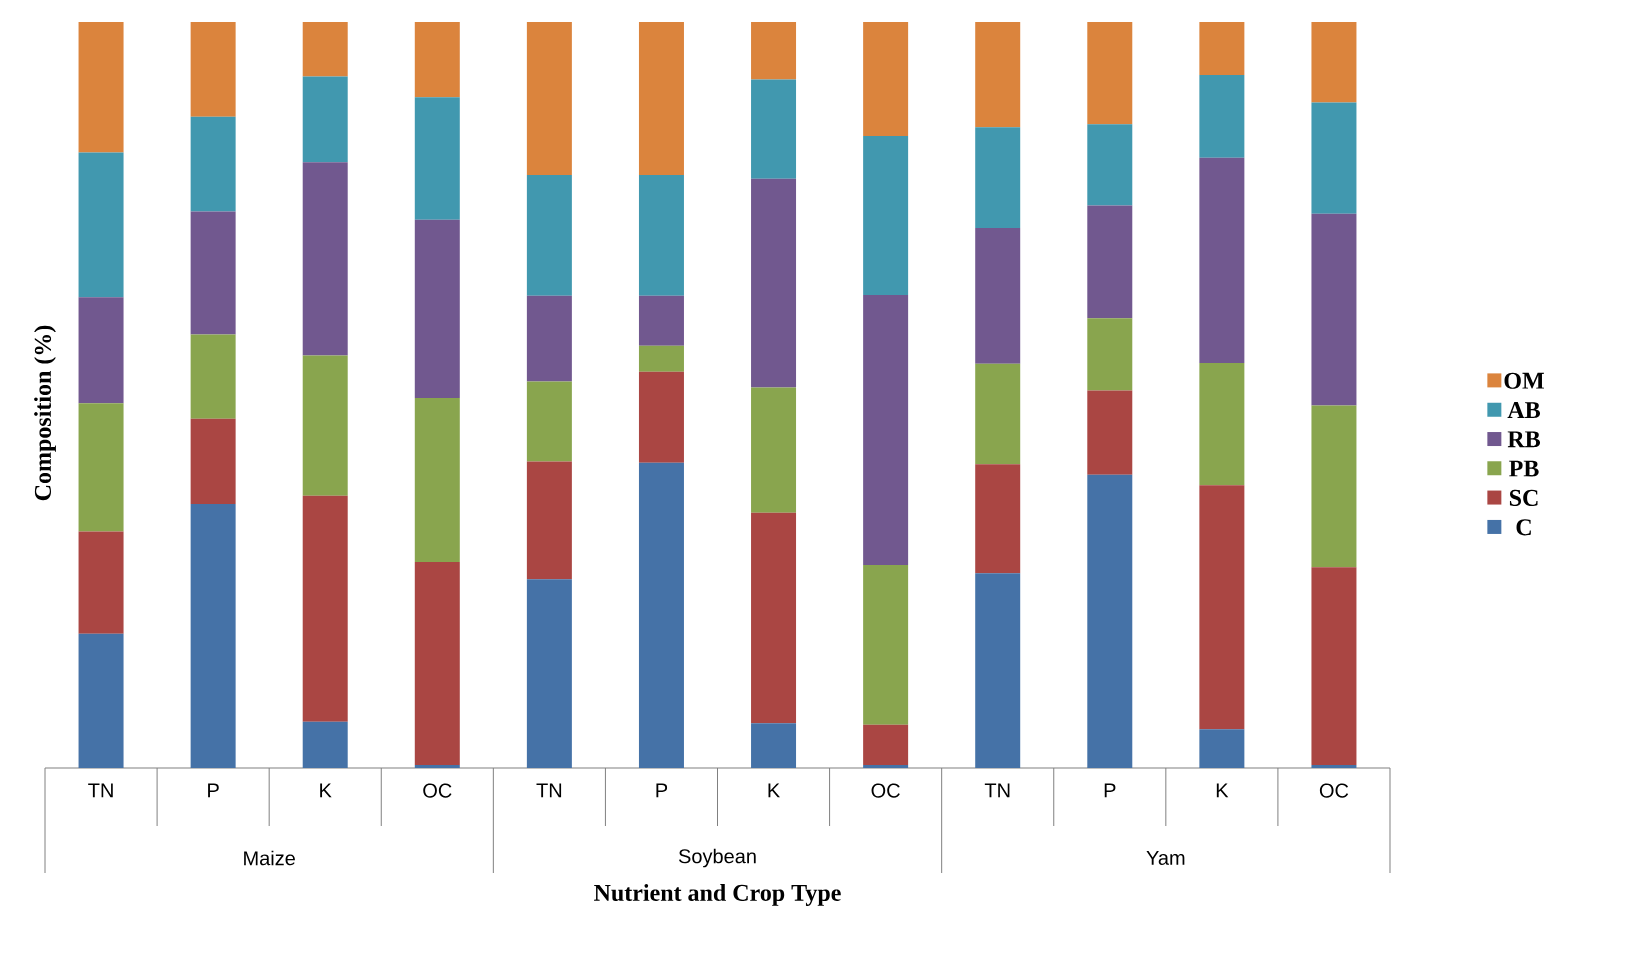 The height and width of the screenshot is (957, 1641). I want to click on text: Maize, so click(269, 858).